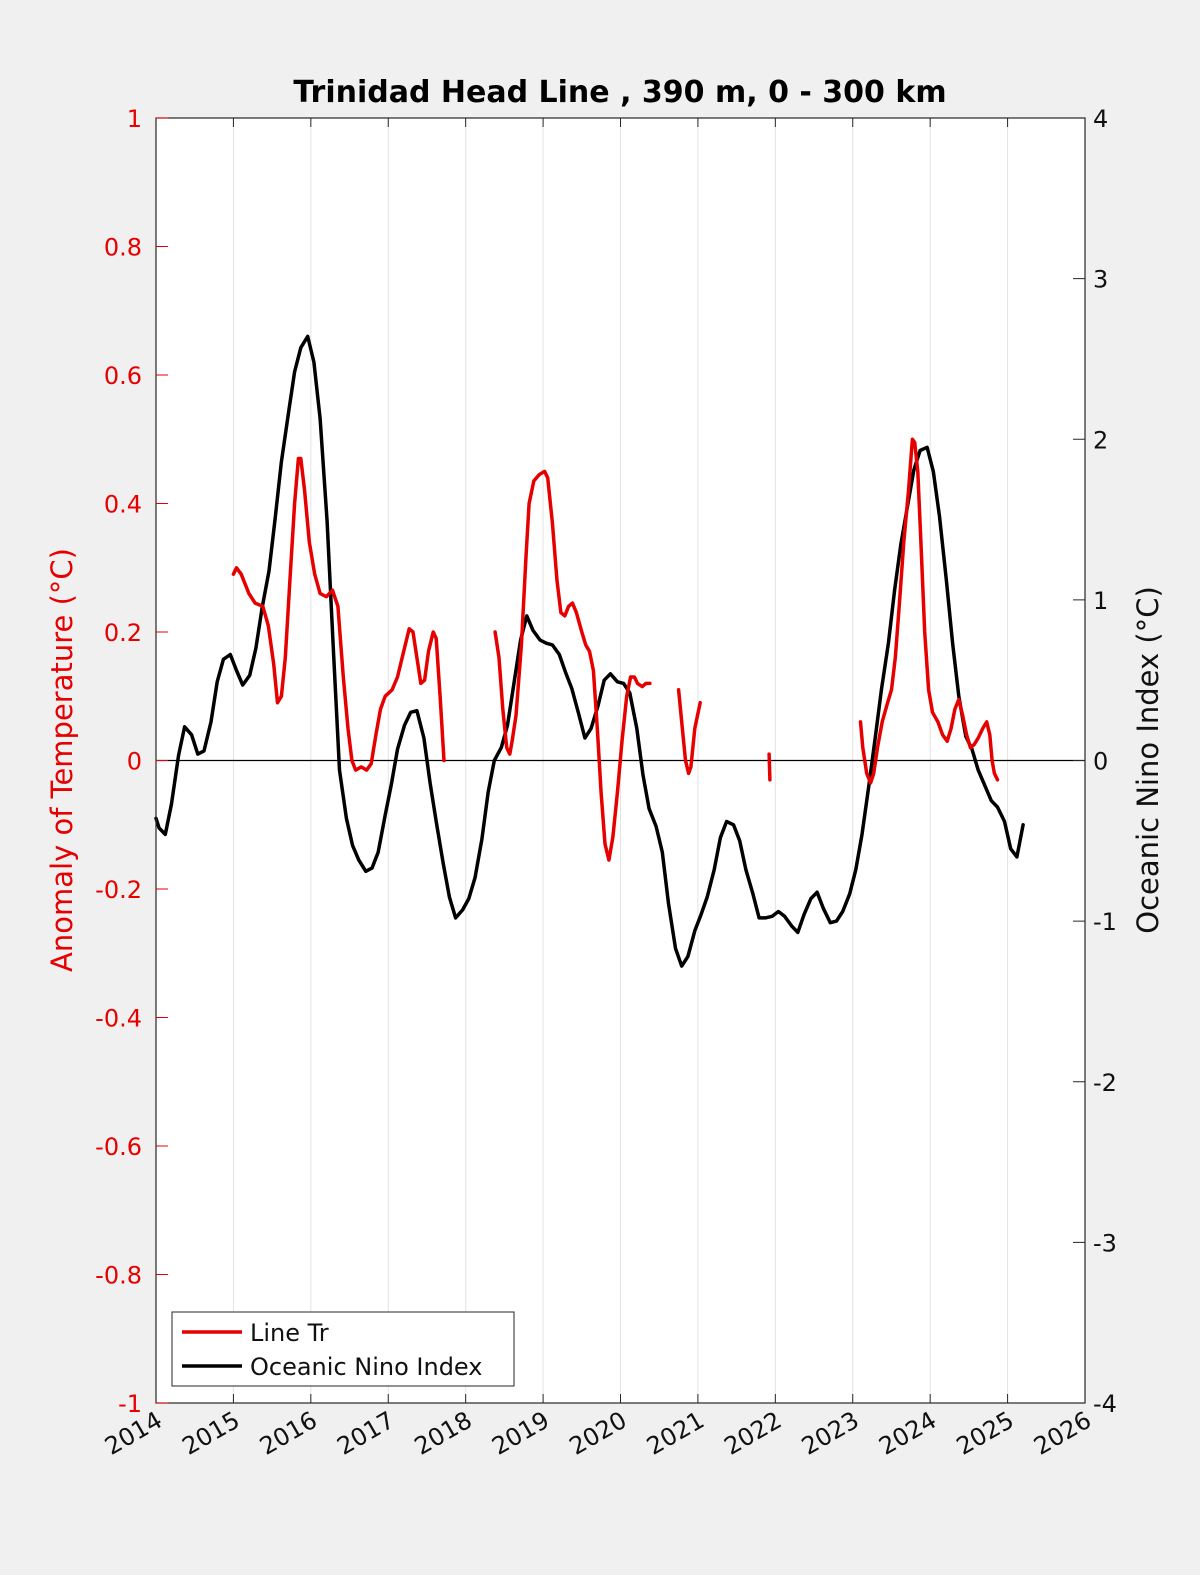  I want to click on y-left-tick-label: 0.6, so click(123, 376).